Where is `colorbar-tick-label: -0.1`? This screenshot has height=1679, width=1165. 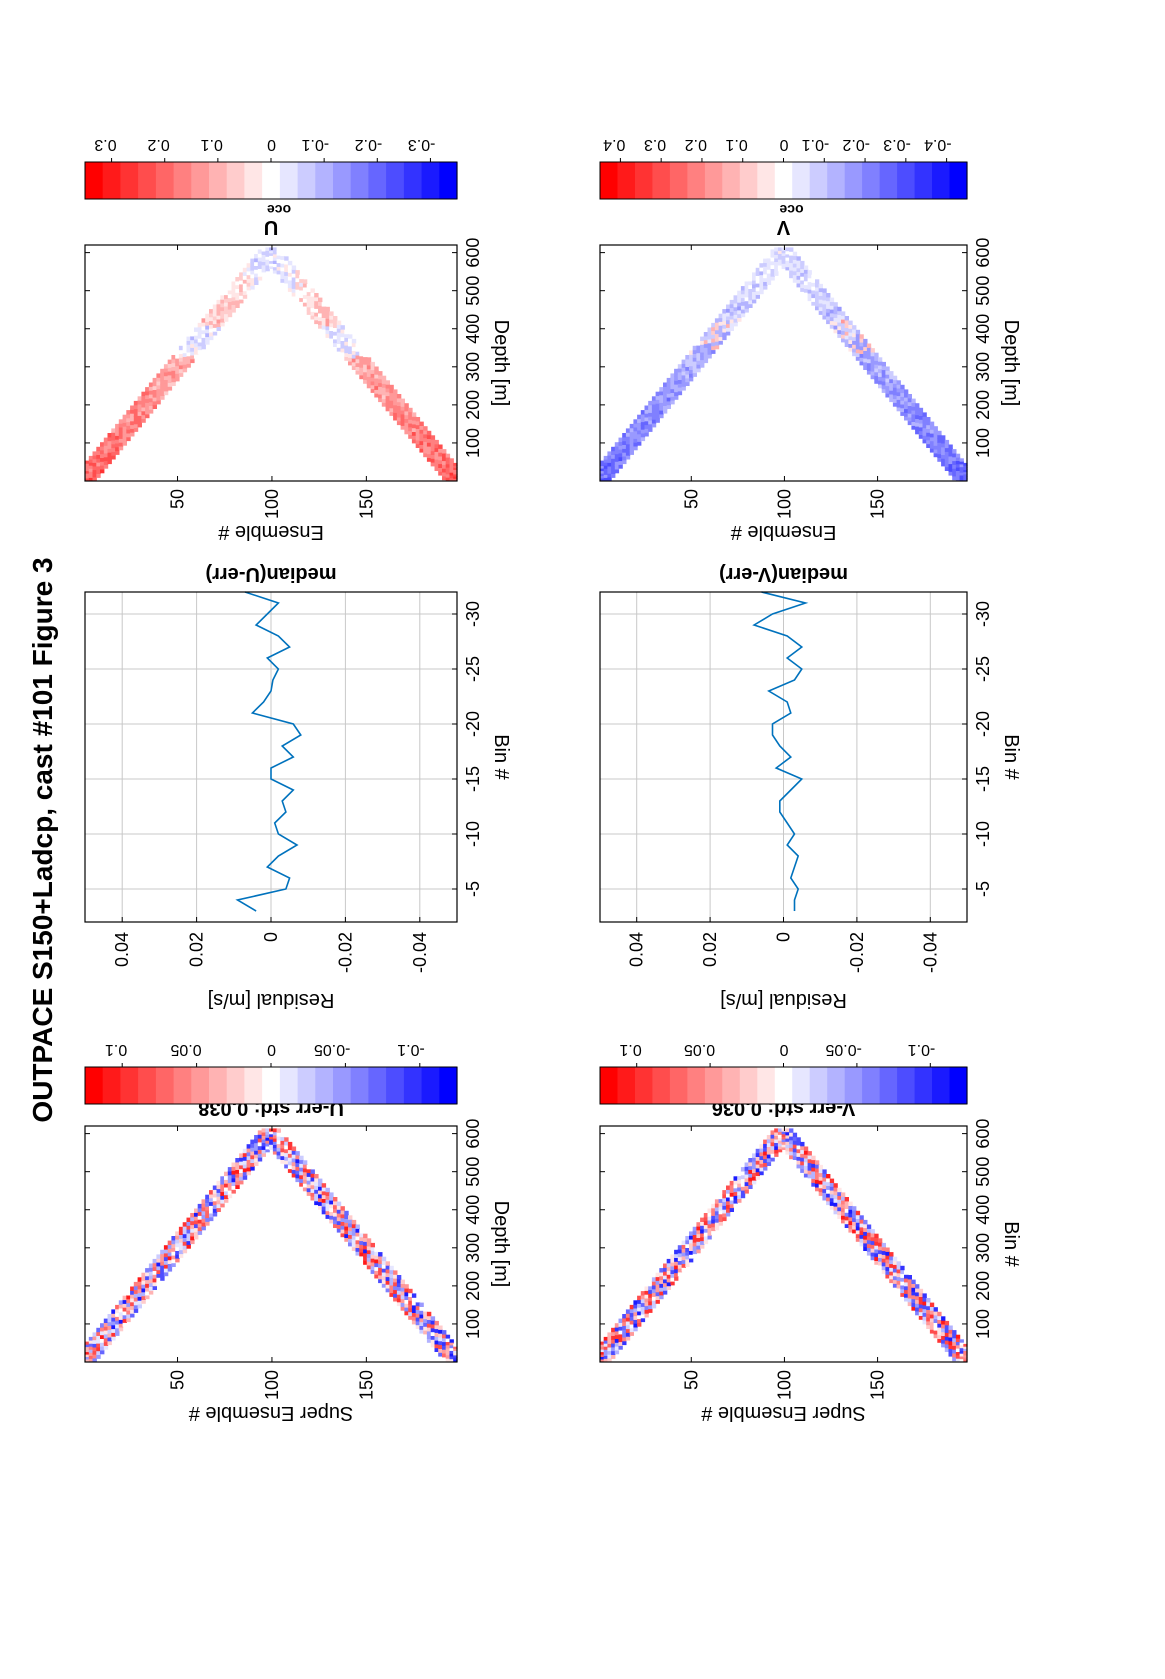
colorbar-tick-label: -0.1 is located at coordinates (816, 144).